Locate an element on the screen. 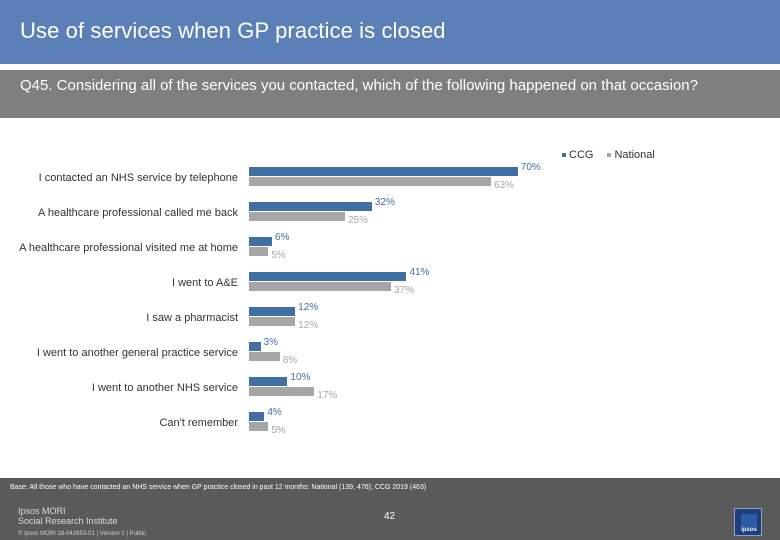  category-label: I went to another NHS service is located at coordinates (164, 388).